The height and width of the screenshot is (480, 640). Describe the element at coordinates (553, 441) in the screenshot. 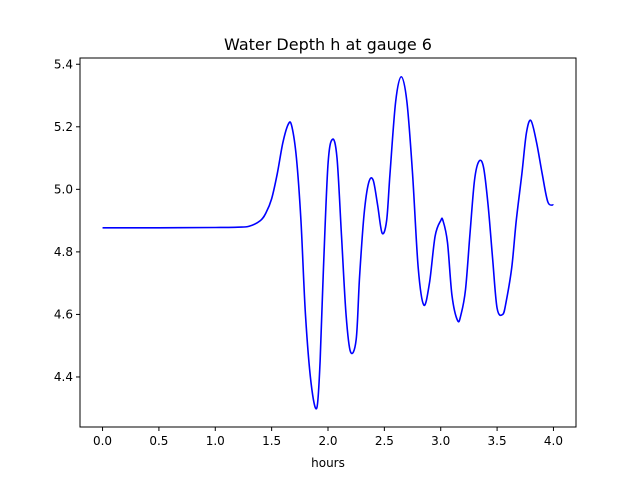

I see `x-tick-label: 4.0` at that location.